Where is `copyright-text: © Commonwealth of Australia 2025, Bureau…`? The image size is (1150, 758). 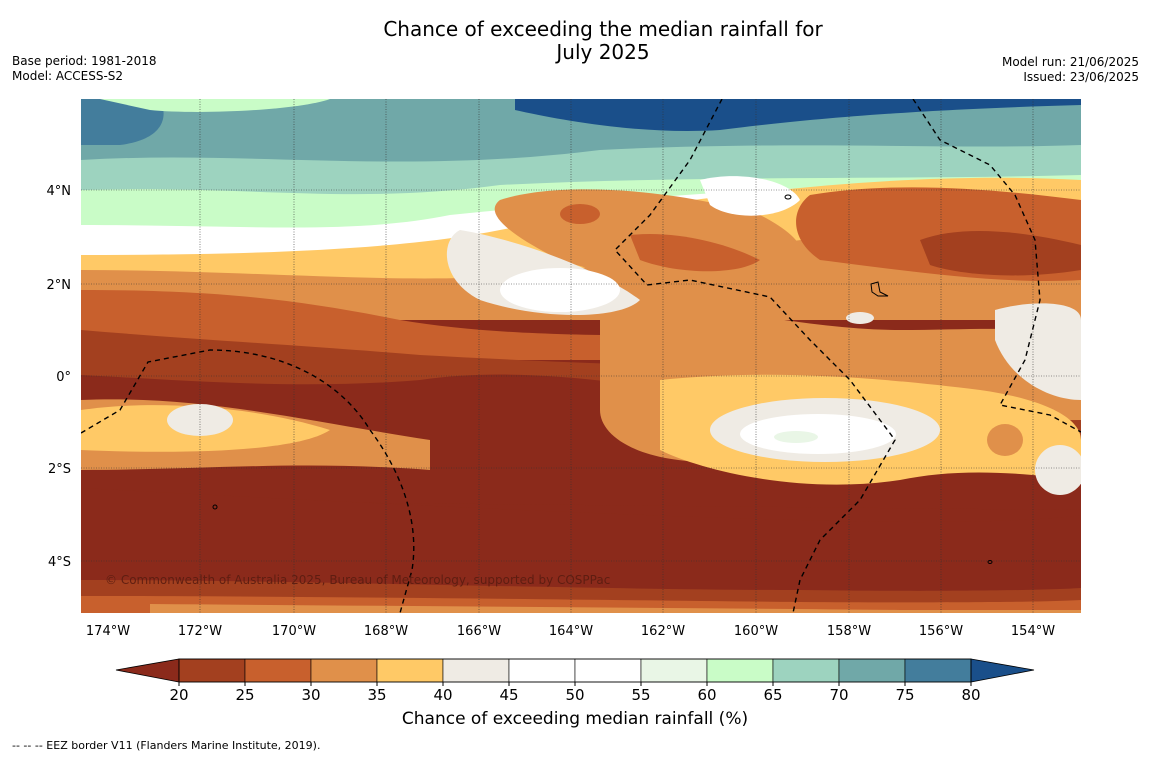 copyright-text: © Commonwealth of Australia 2025, Bureau… is located at coordinates (357, 580).